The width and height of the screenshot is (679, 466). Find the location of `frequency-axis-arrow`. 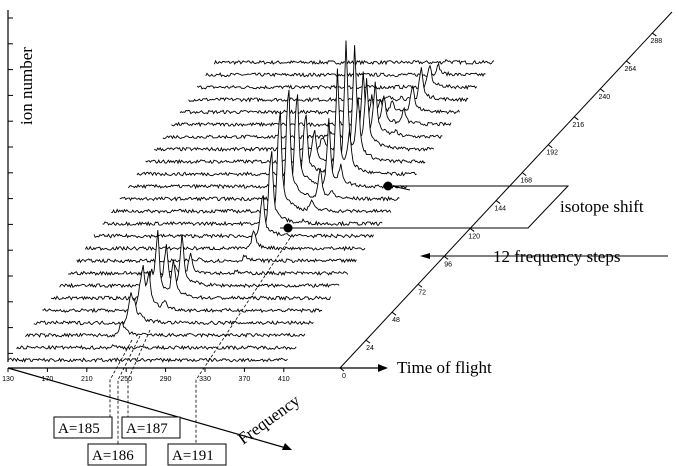

frequency-axis-arrow is located at coordinates (287, 446).